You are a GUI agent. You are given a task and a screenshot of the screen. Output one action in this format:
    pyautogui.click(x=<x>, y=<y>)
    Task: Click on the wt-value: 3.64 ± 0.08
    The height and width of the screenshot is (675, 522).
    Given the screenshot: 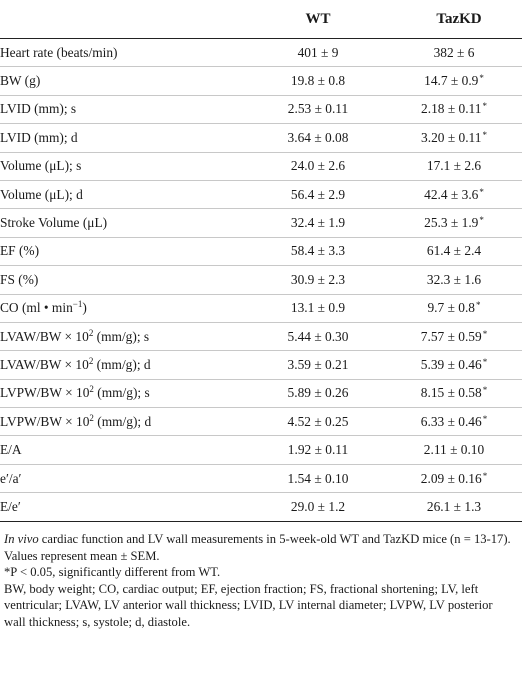 What is the action you would take?
    pyautogui.click(x=318, y=137)
    